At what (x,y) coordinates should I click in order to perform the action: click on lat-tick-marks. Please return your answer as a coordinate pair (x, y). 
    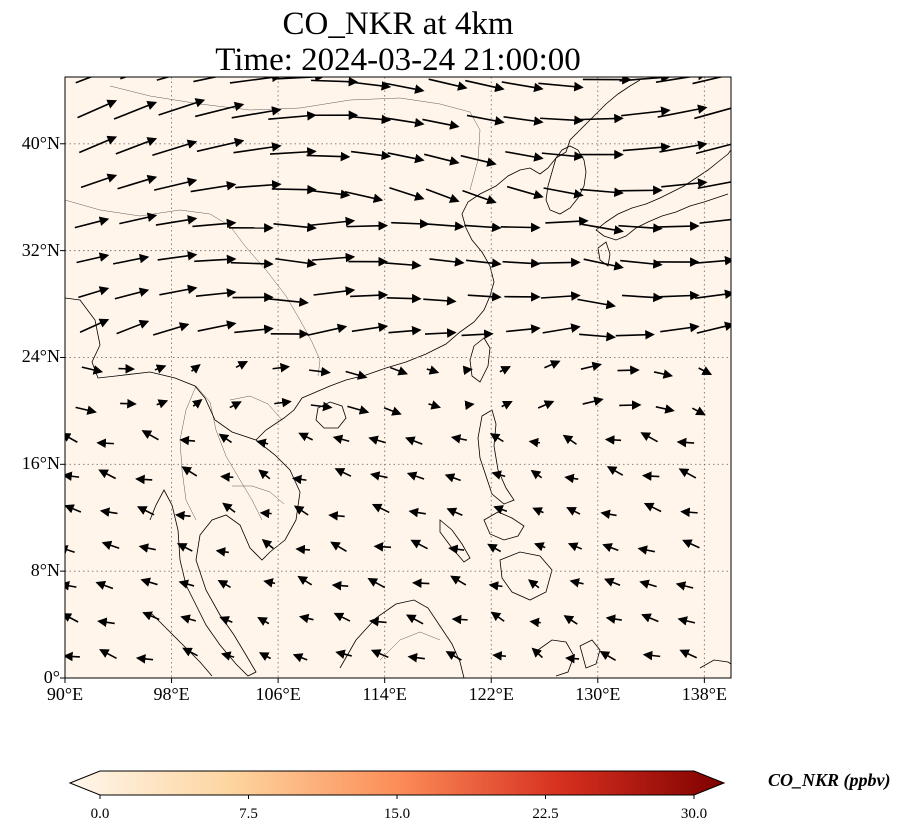
    Looking at the image, I should click on (62, 411).